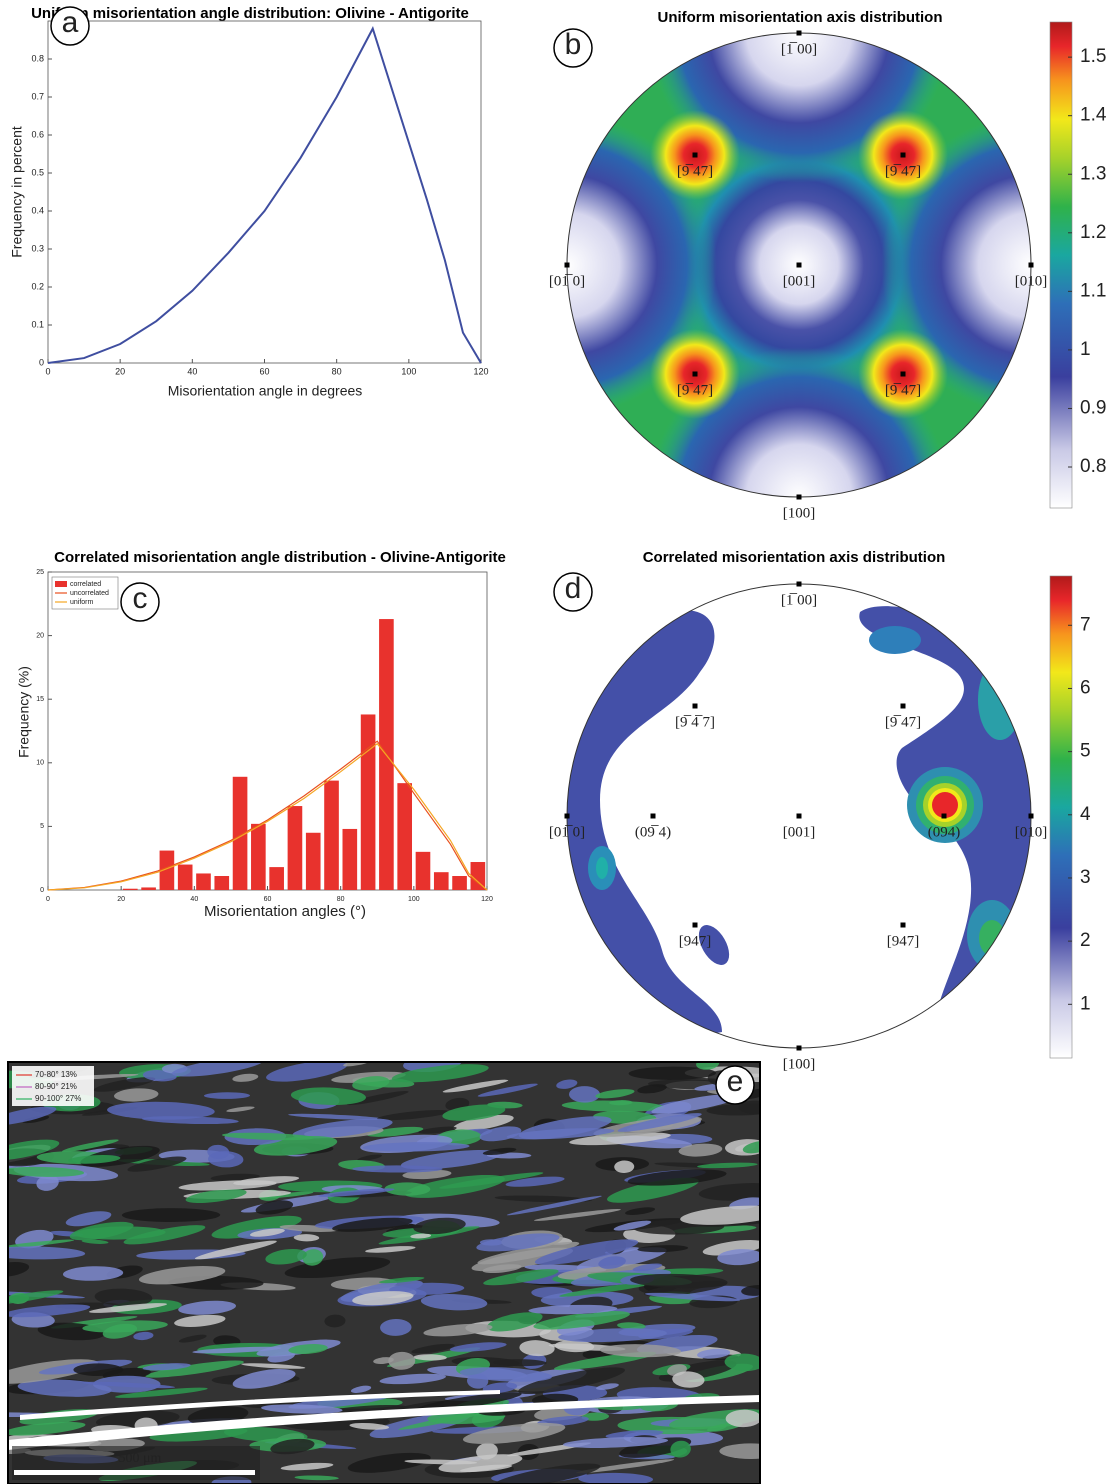 This screenshot has width=1115, height=1484. Describe the element at coordinates (37, 134) in the screenshot. I see `y-tick-label: 0.6` at that location.